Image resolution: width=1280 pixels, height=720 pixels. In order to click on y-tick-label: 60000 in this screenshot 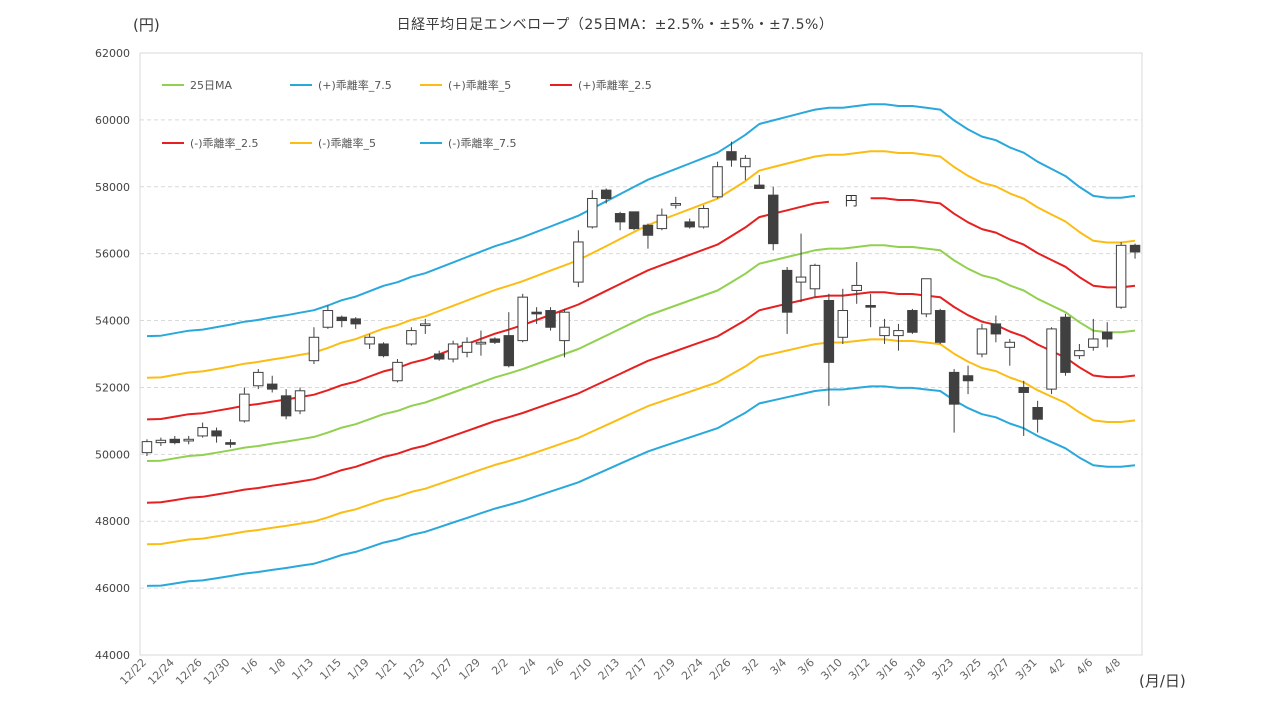, I will do `click(112, 120)`.